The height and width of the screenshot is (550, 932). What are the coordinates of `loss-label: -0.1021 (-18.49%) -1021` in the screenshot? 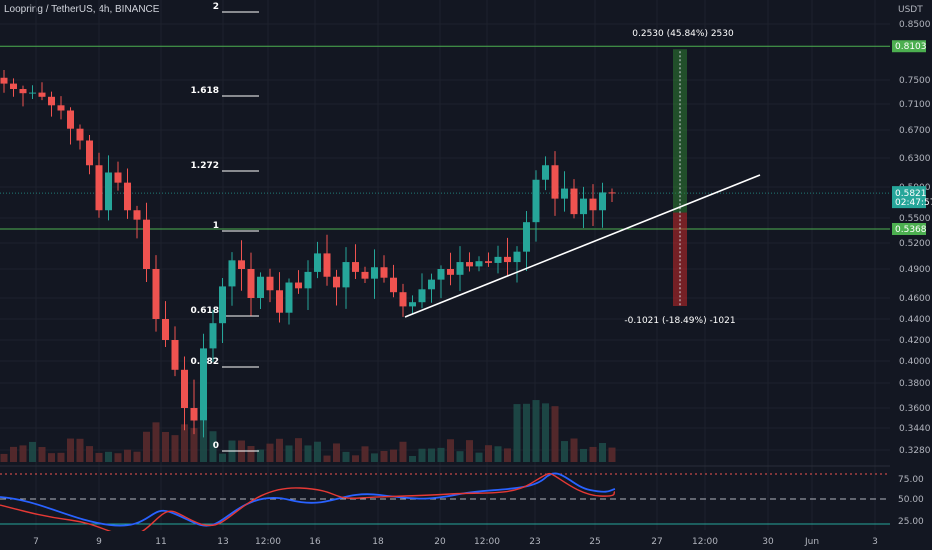 It's located at (679, 321).